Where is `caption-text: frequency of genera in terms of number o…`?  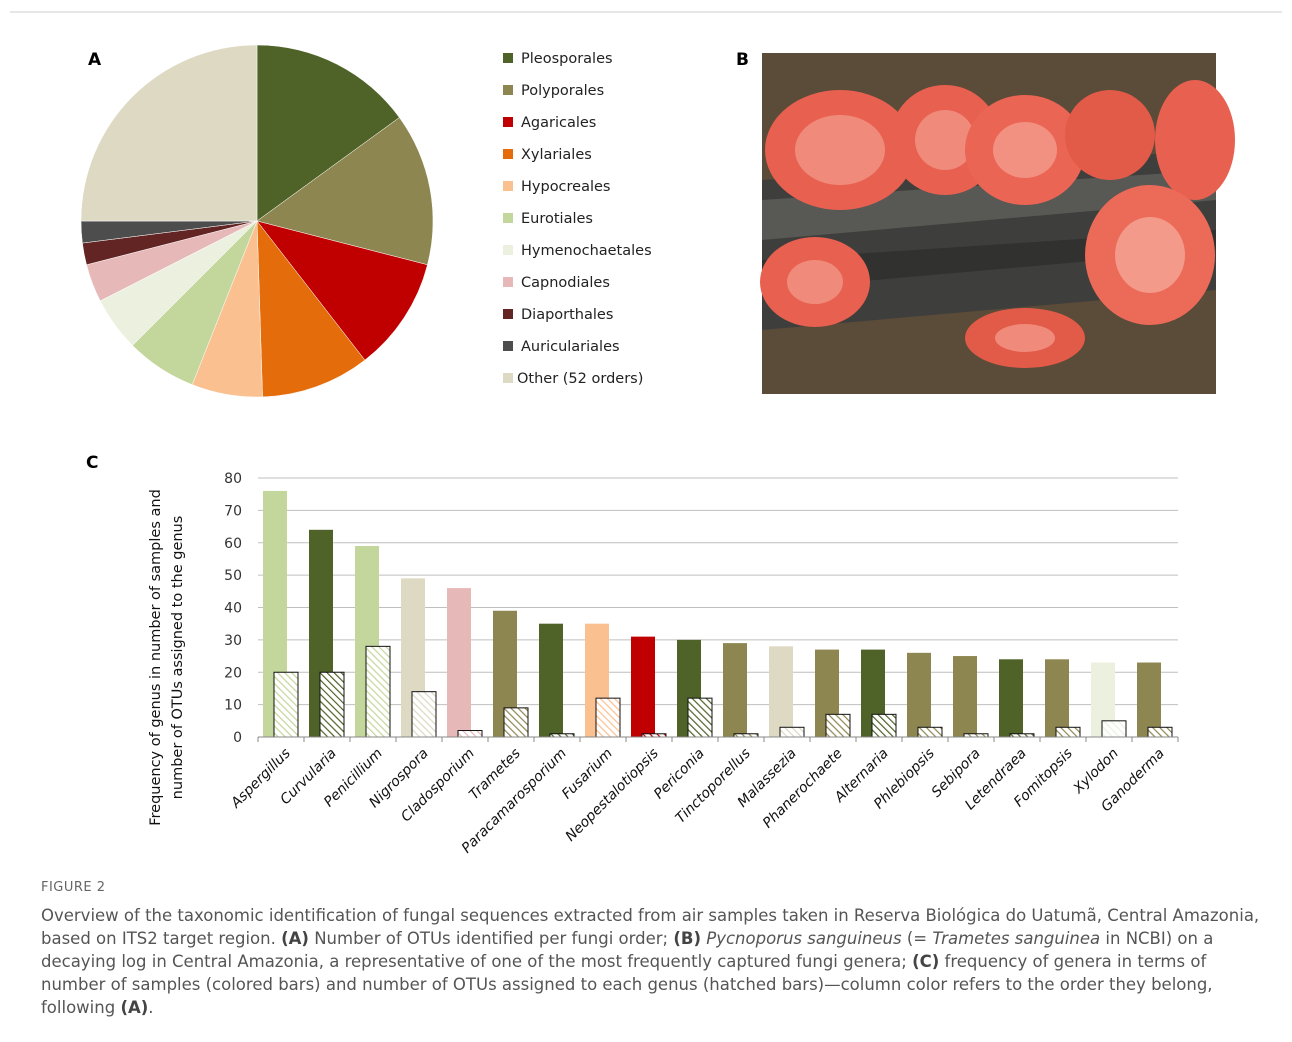
caption-text: frequency of genera in terms of number o… is located at coordinates (627, 984).